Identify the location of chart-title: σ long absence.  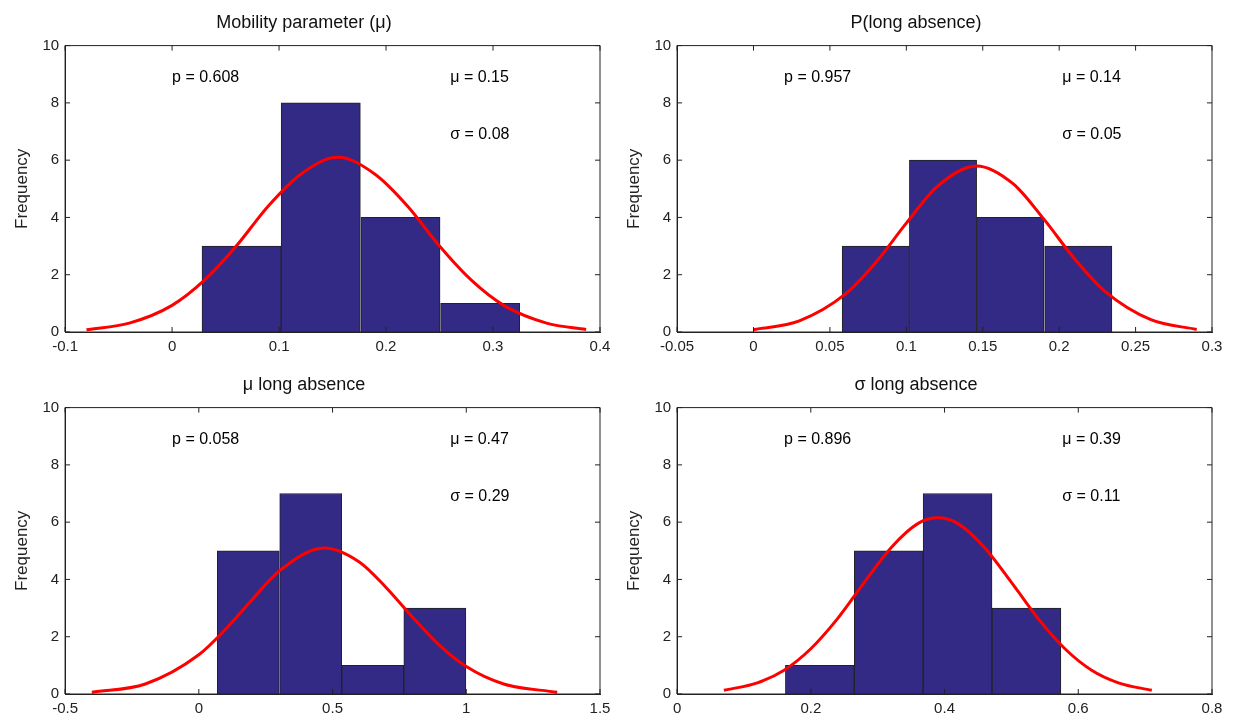
(916, 383).